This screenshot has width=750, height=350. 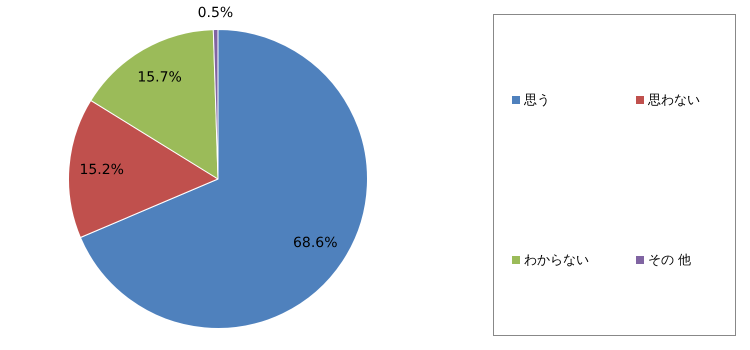 I want to click on data-label: 68.6%, so click(x=315, y=242).